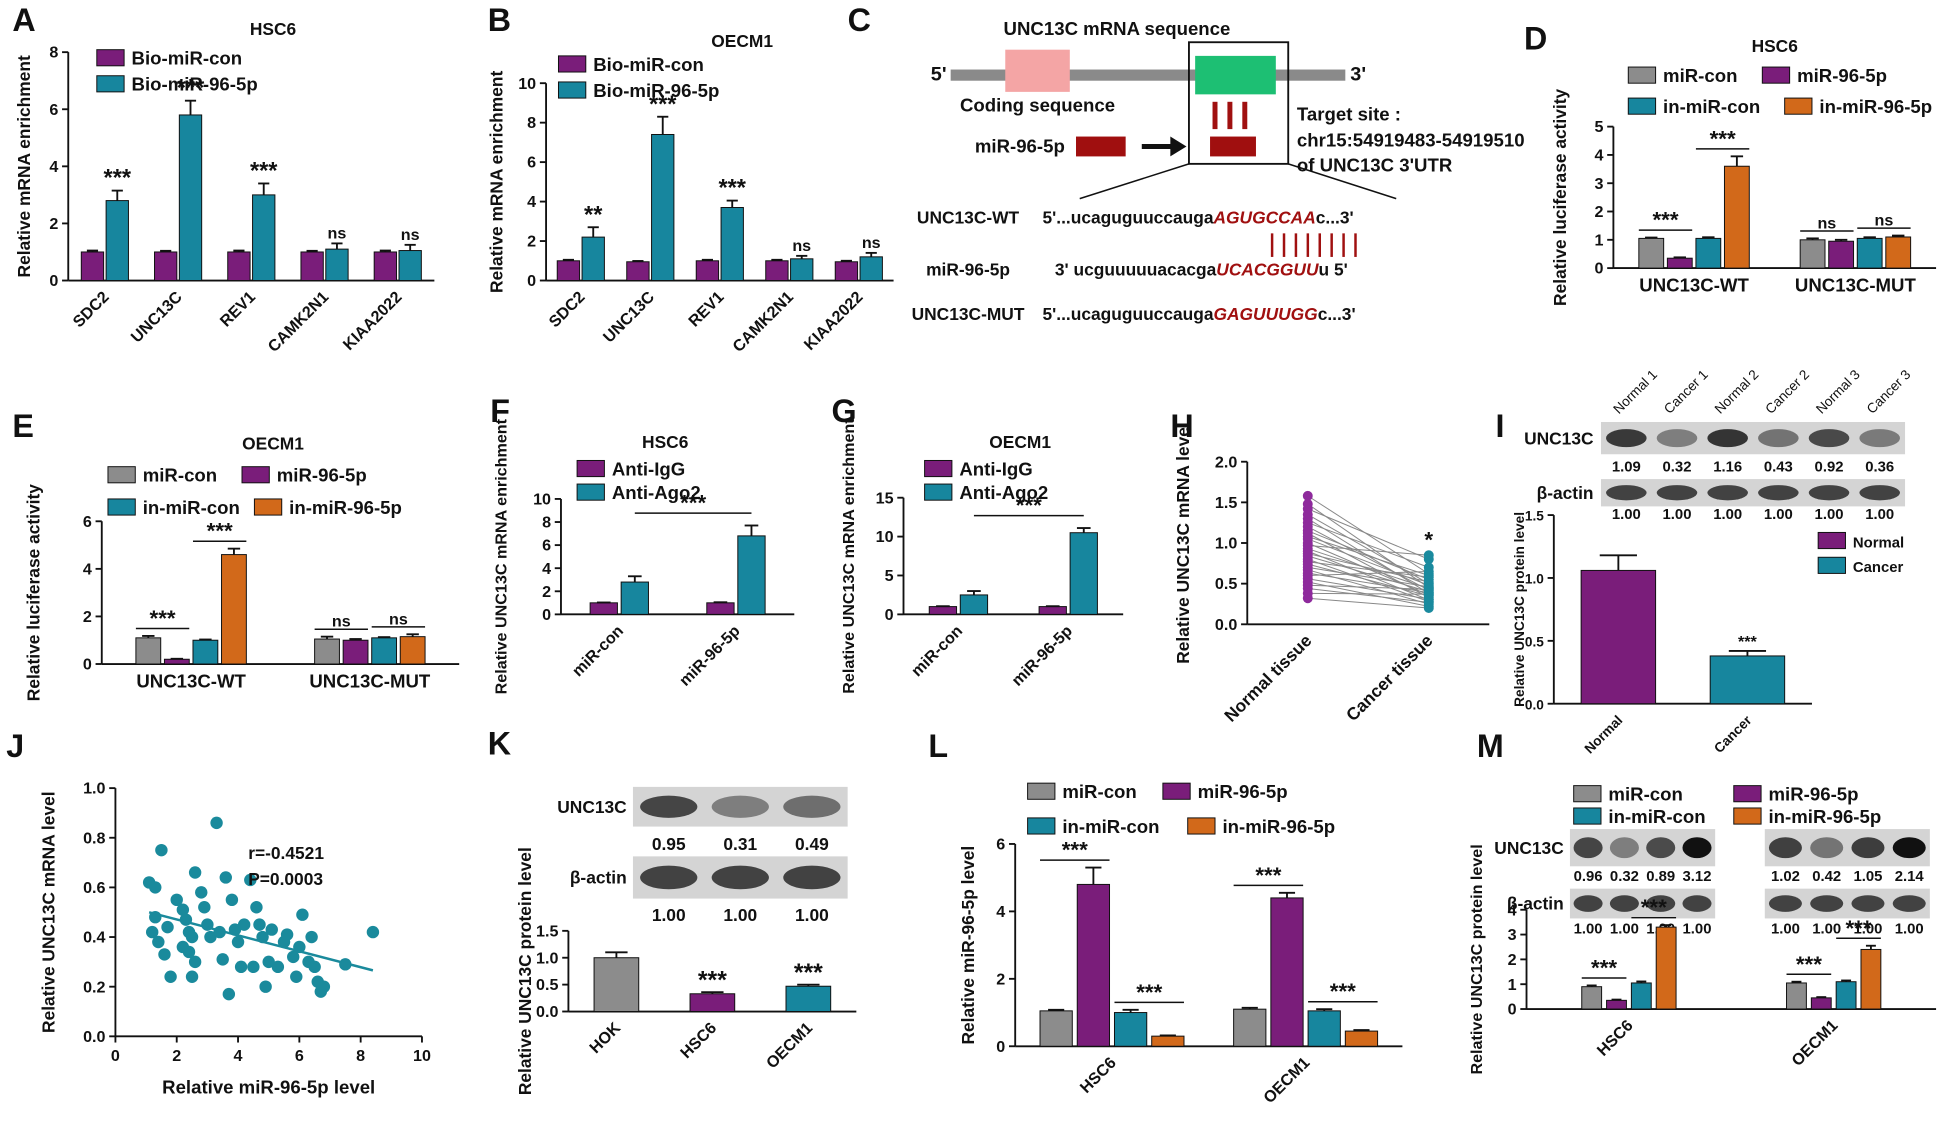 Image resolution: width=1946 pixels, height=1122 pixels. I want to click on y-tick-label: 0, so click(53, 281).